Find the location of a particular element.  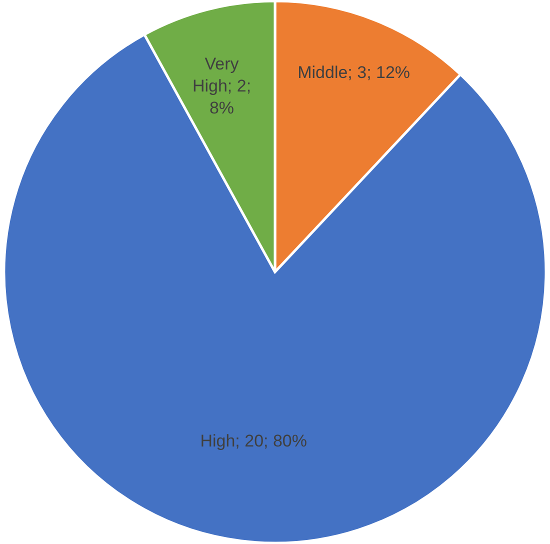

slice-label: High; 20; 80% is located at coordinates (253, 440).